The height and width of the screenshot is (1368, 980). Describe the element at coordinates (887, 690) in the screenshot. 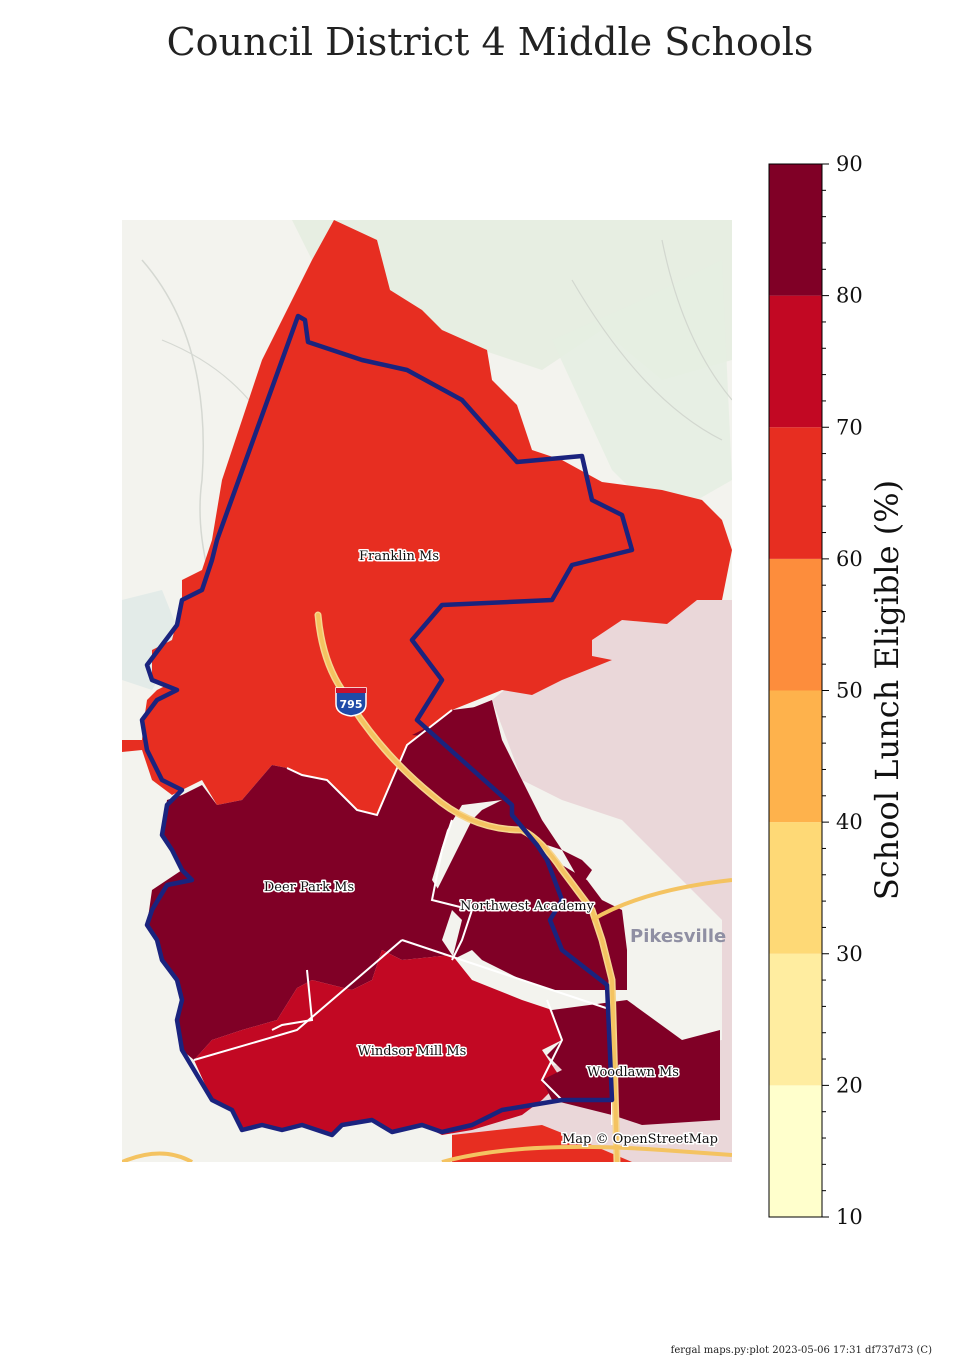

I see `colorbar-label: School Lunch Eligible (%)` at that location.